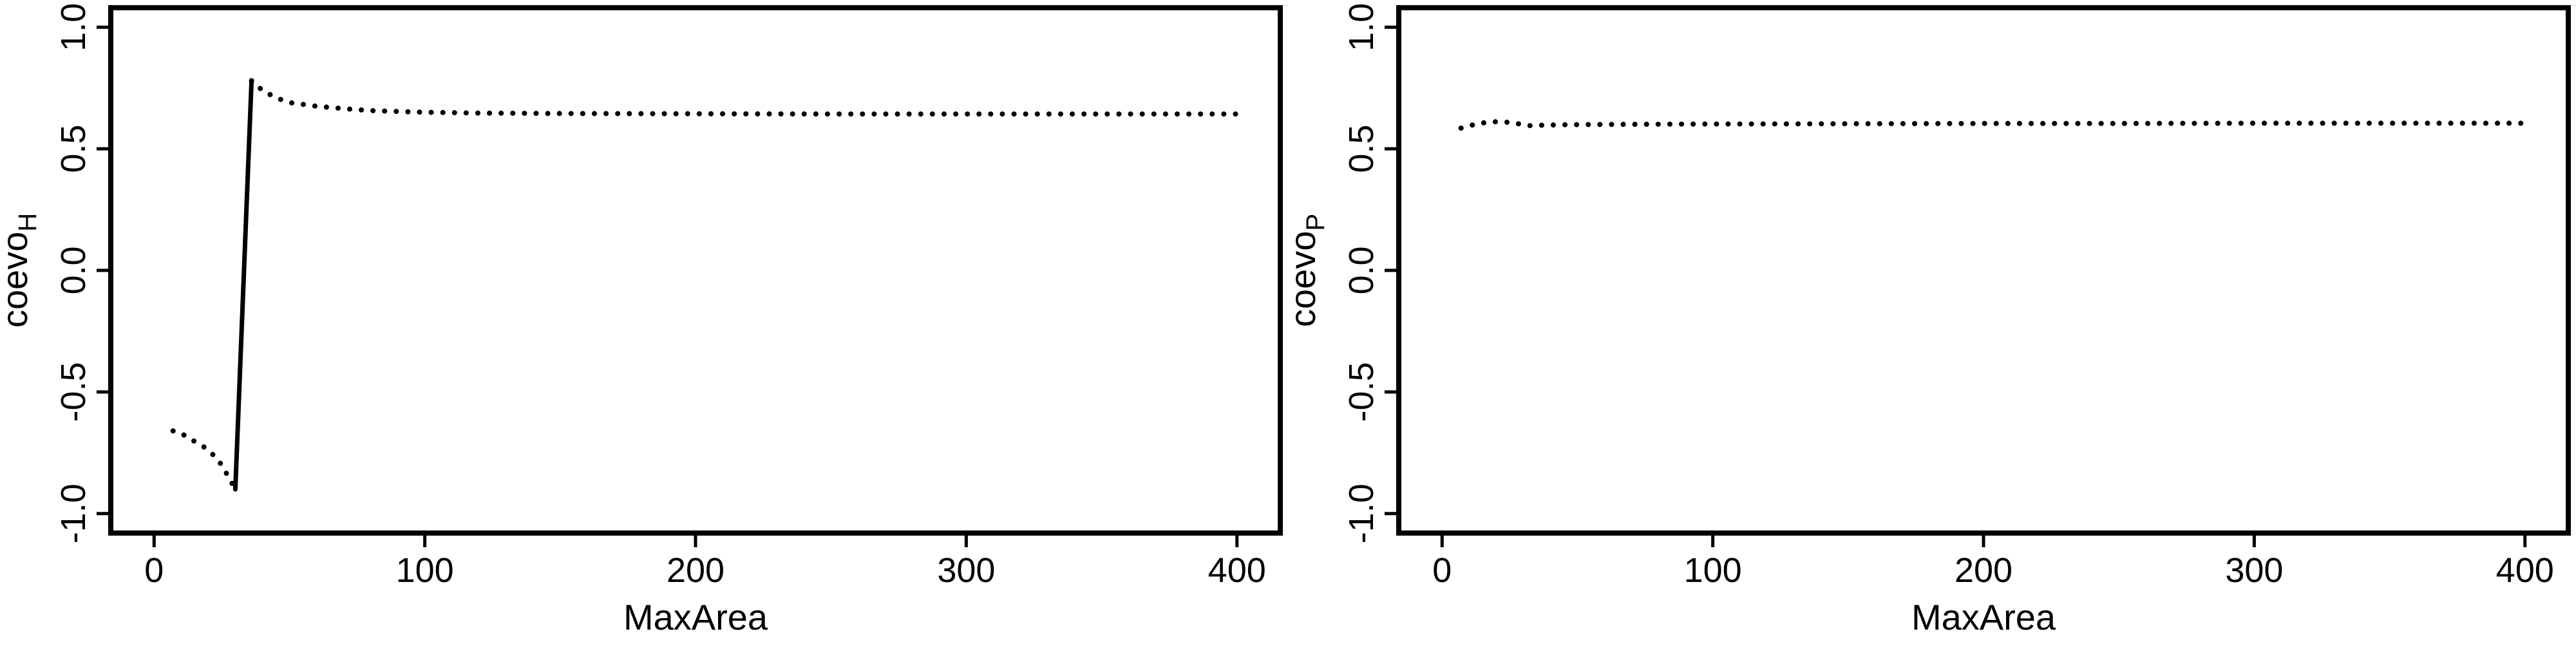 The height and width of the screenshot is (647, 2576). I want to click on y-axis-label: coevoH, so click(21, 270).